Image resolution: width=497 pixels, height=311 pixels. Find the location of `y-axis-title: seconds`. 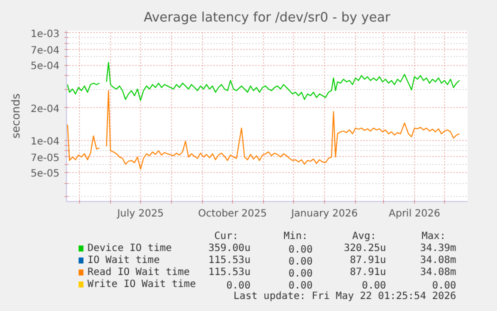

y-axis-title: seconds is located at coordinates (16, 115).